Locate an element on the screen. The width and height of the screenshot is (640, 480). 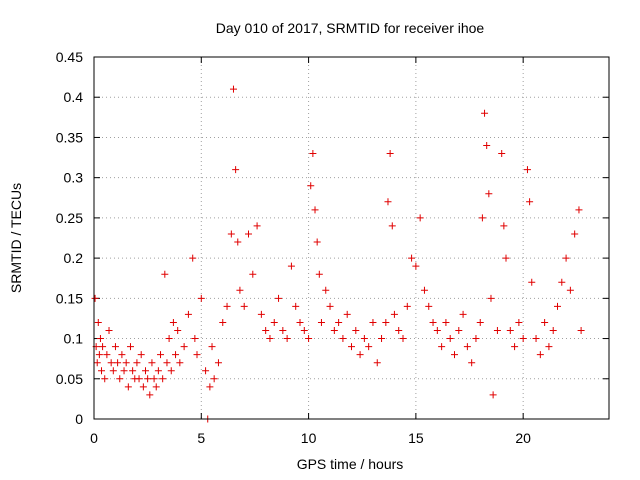
x-tick-label: 15 is located at coordinates (416, 438).